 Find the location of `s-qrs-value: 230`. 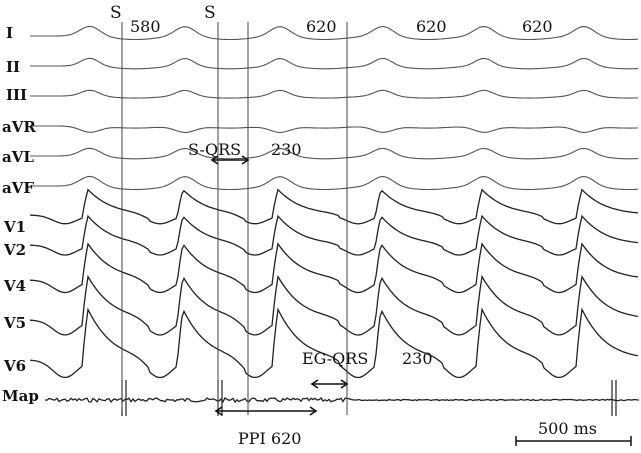

s-qrs-value: 230 is located at coordinates (286, 149).